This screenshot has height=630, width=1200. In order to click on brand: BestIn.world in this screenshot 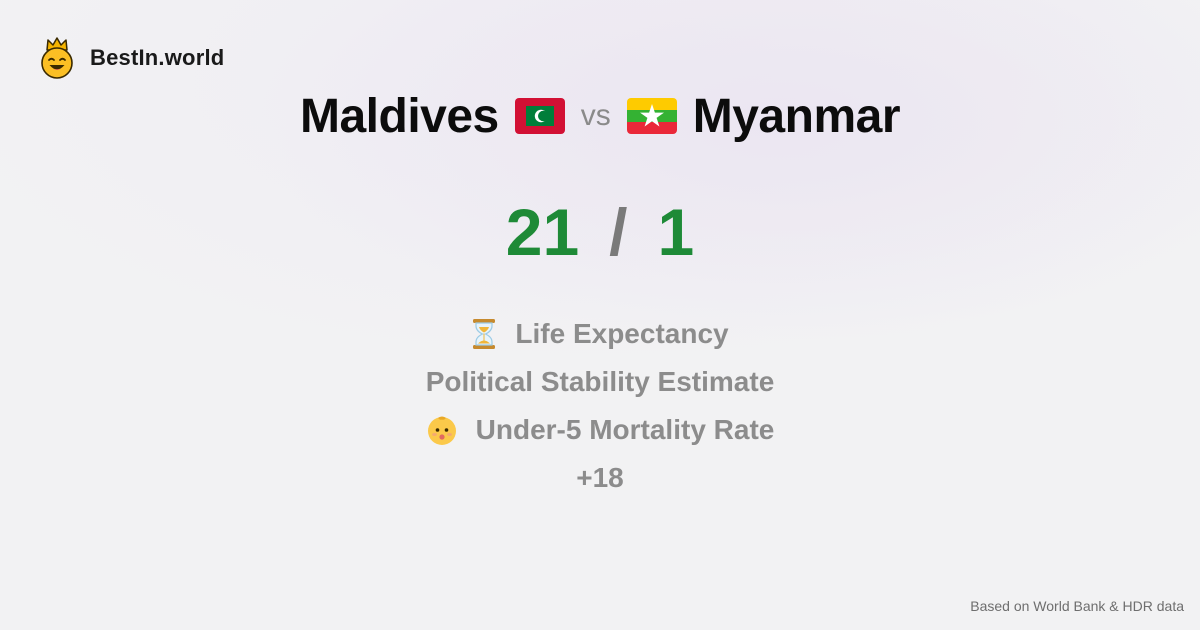, I will do `click(131, 58)`.